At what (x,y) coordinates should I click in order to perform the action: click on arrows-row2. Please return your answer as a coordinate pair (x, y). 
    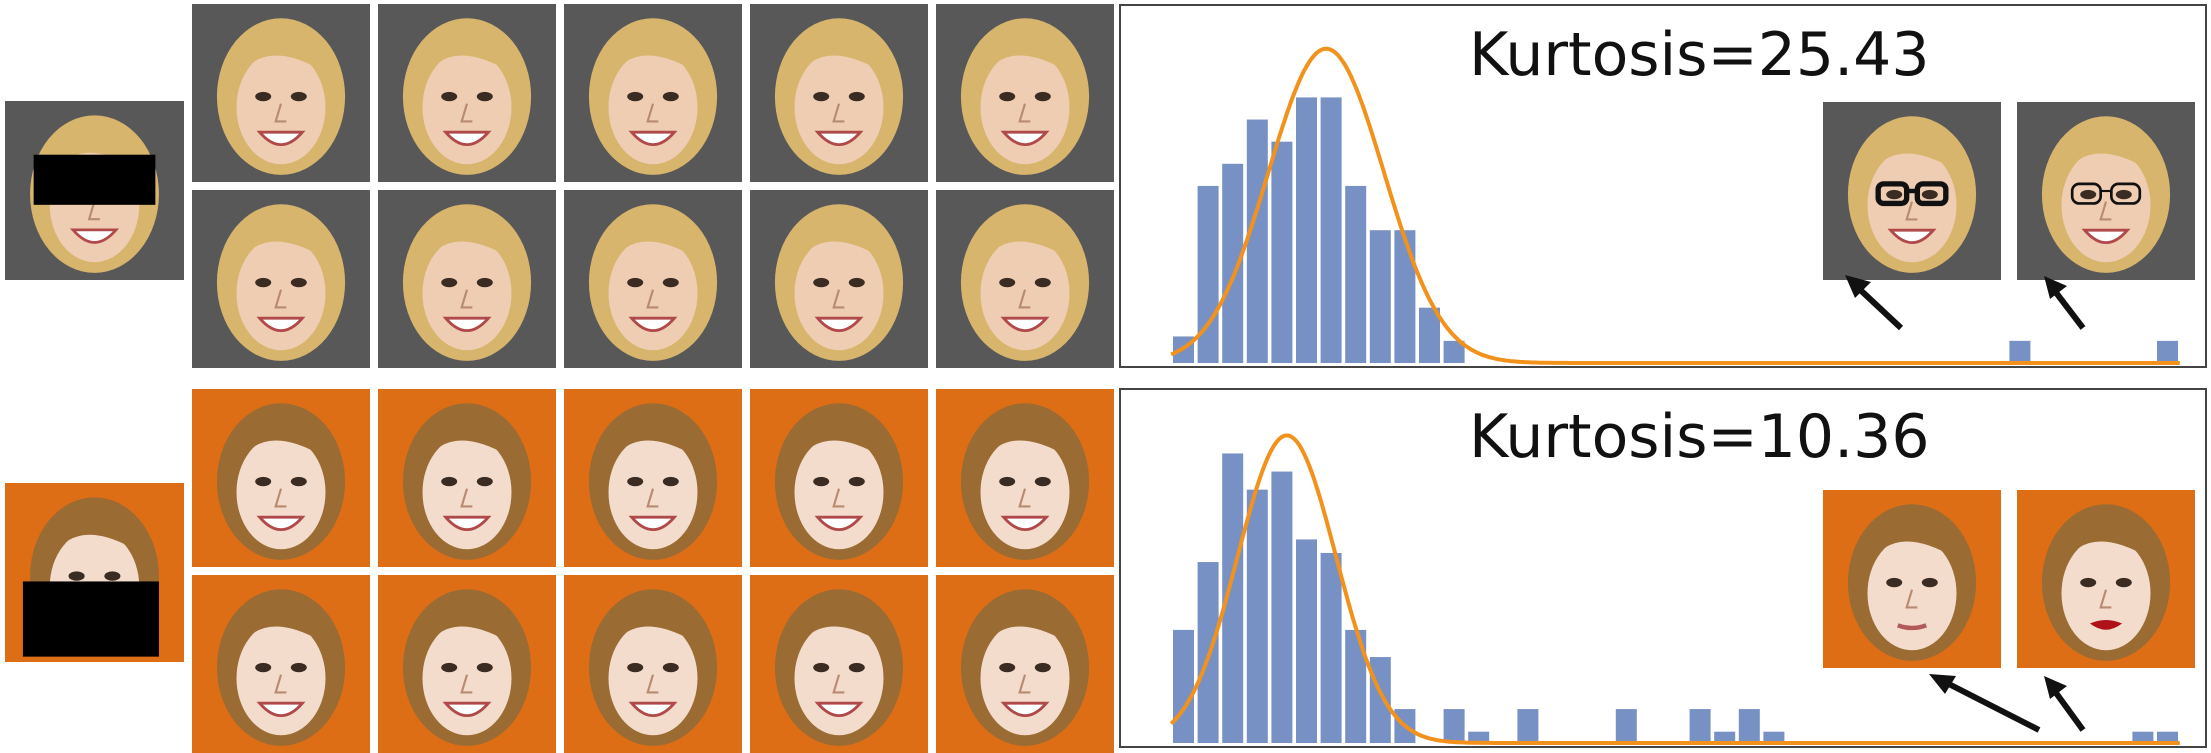
    Looking at the image, I should click on (2007, 703).